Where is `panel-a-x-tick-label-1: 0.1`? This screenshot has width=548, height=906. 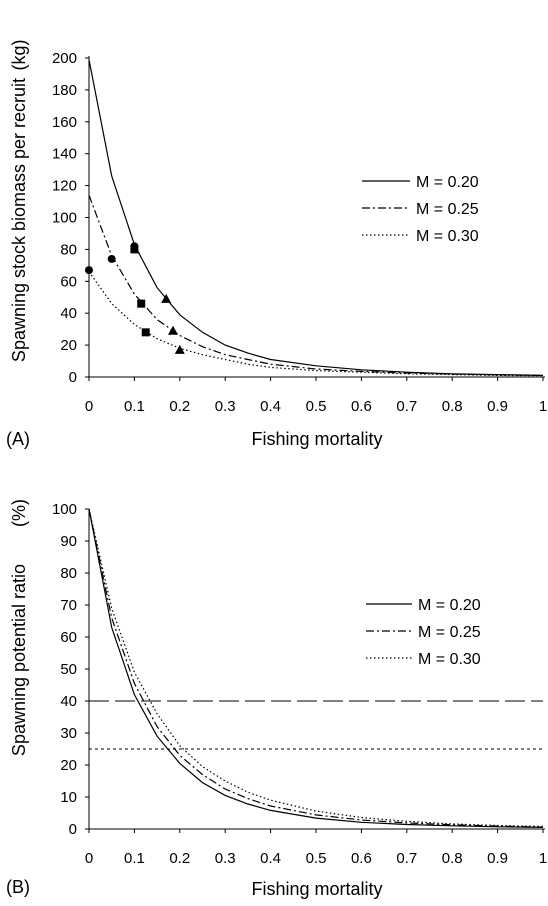 panel-a-x-tick-label-1: 0.1 is located at coordinates (134, 406).